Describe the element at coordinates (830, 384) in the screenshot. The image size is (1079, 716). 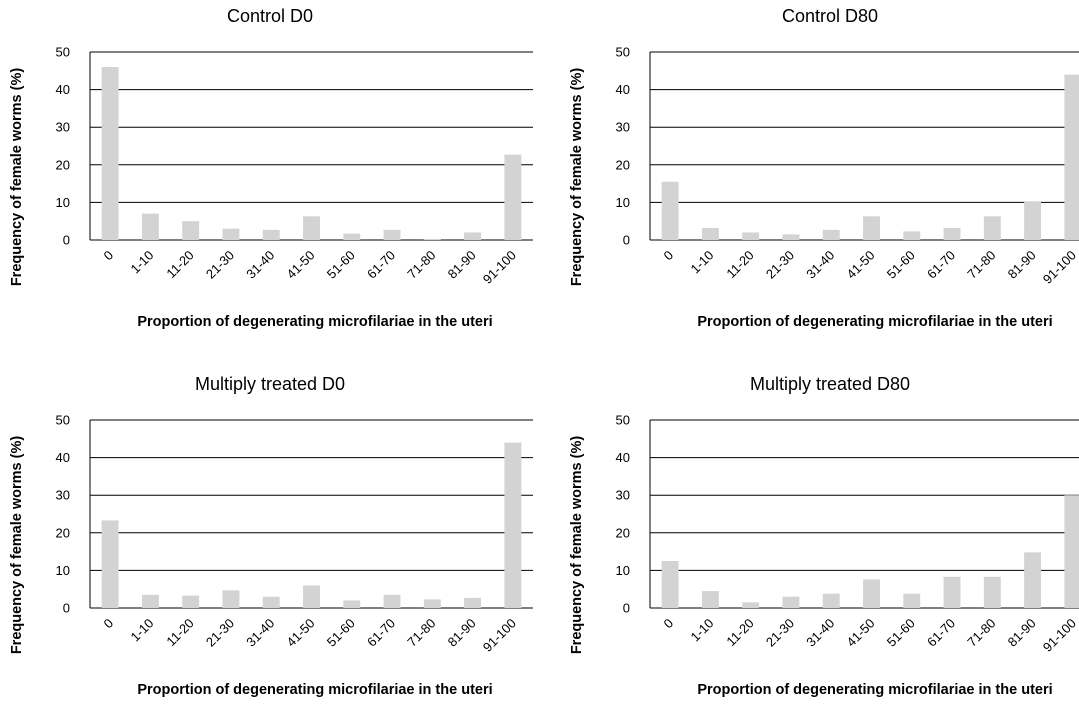
I see `chart-title: Multiply treated D80` at that location.